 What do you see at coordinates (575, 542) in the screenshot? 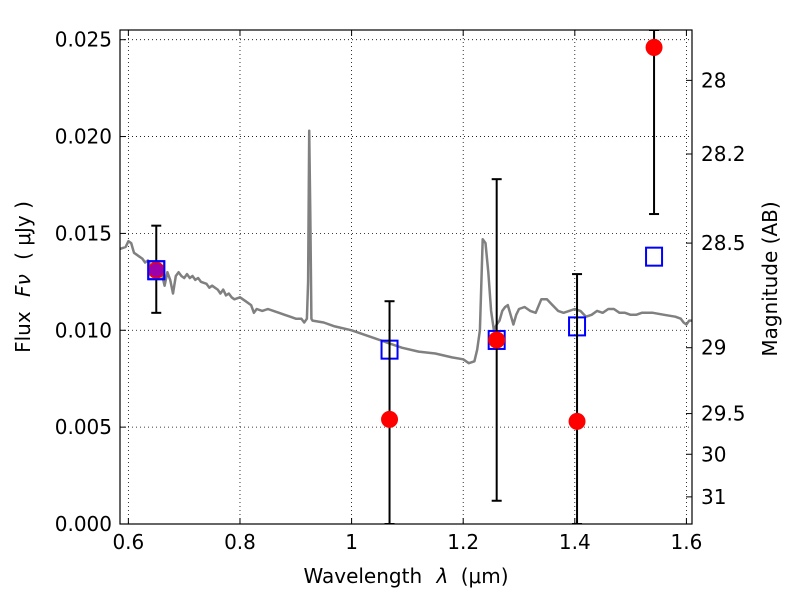
I see `x-tick-label: 1.4` at bounding box center [575, 542].